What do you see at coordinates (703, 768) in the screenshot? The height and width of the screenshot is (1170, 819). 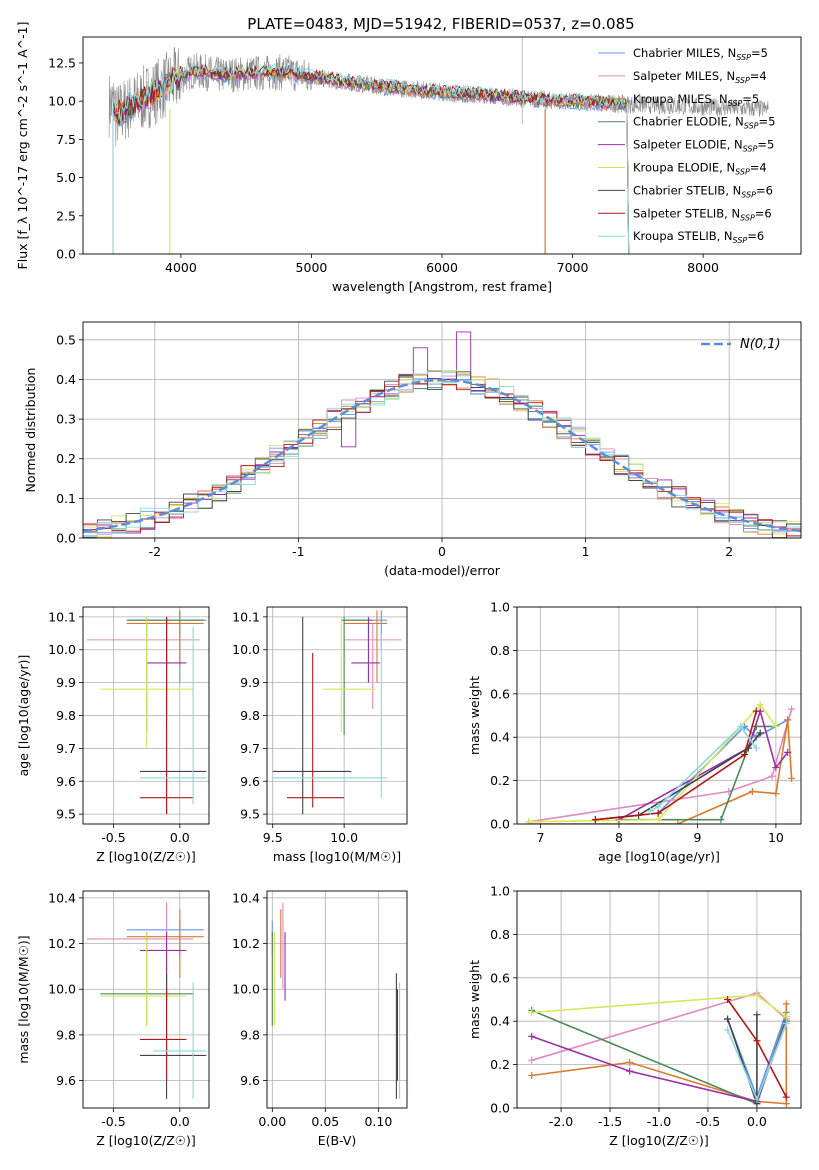 I see `line-kroupa-stelib` at bounding box center [703, 768].